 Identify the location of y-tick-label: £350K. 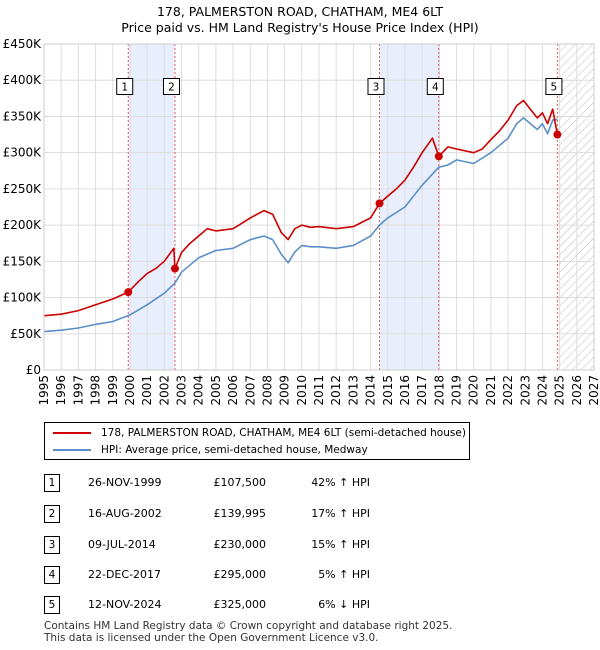
(23, 116).